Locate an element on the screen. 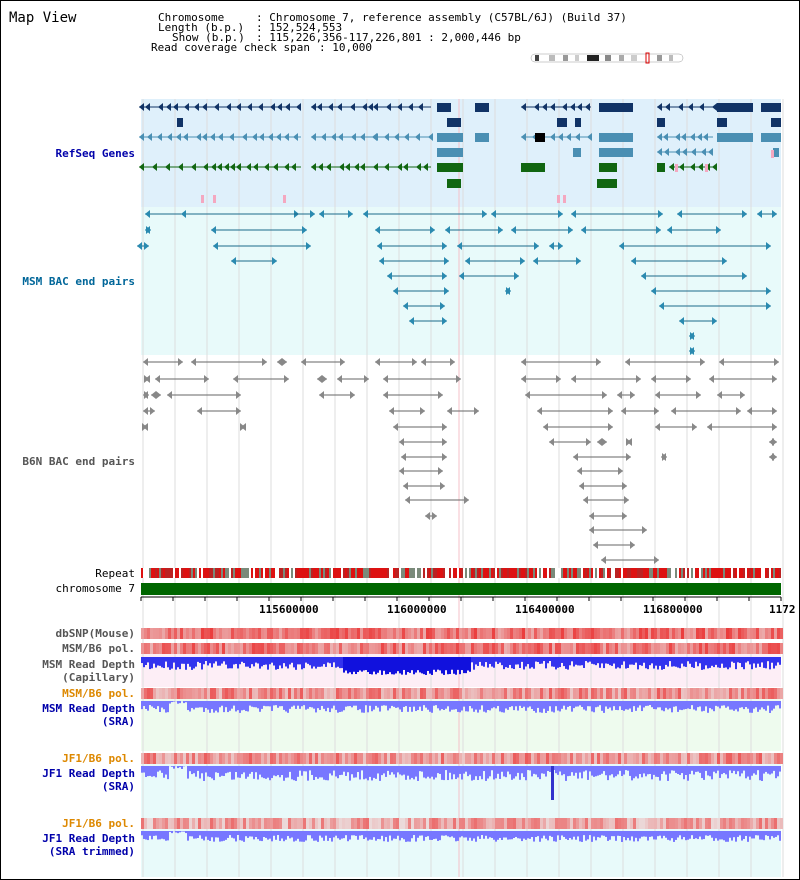  track-label-refseq: RefSeq Genes is located at coordinates (95, 153).